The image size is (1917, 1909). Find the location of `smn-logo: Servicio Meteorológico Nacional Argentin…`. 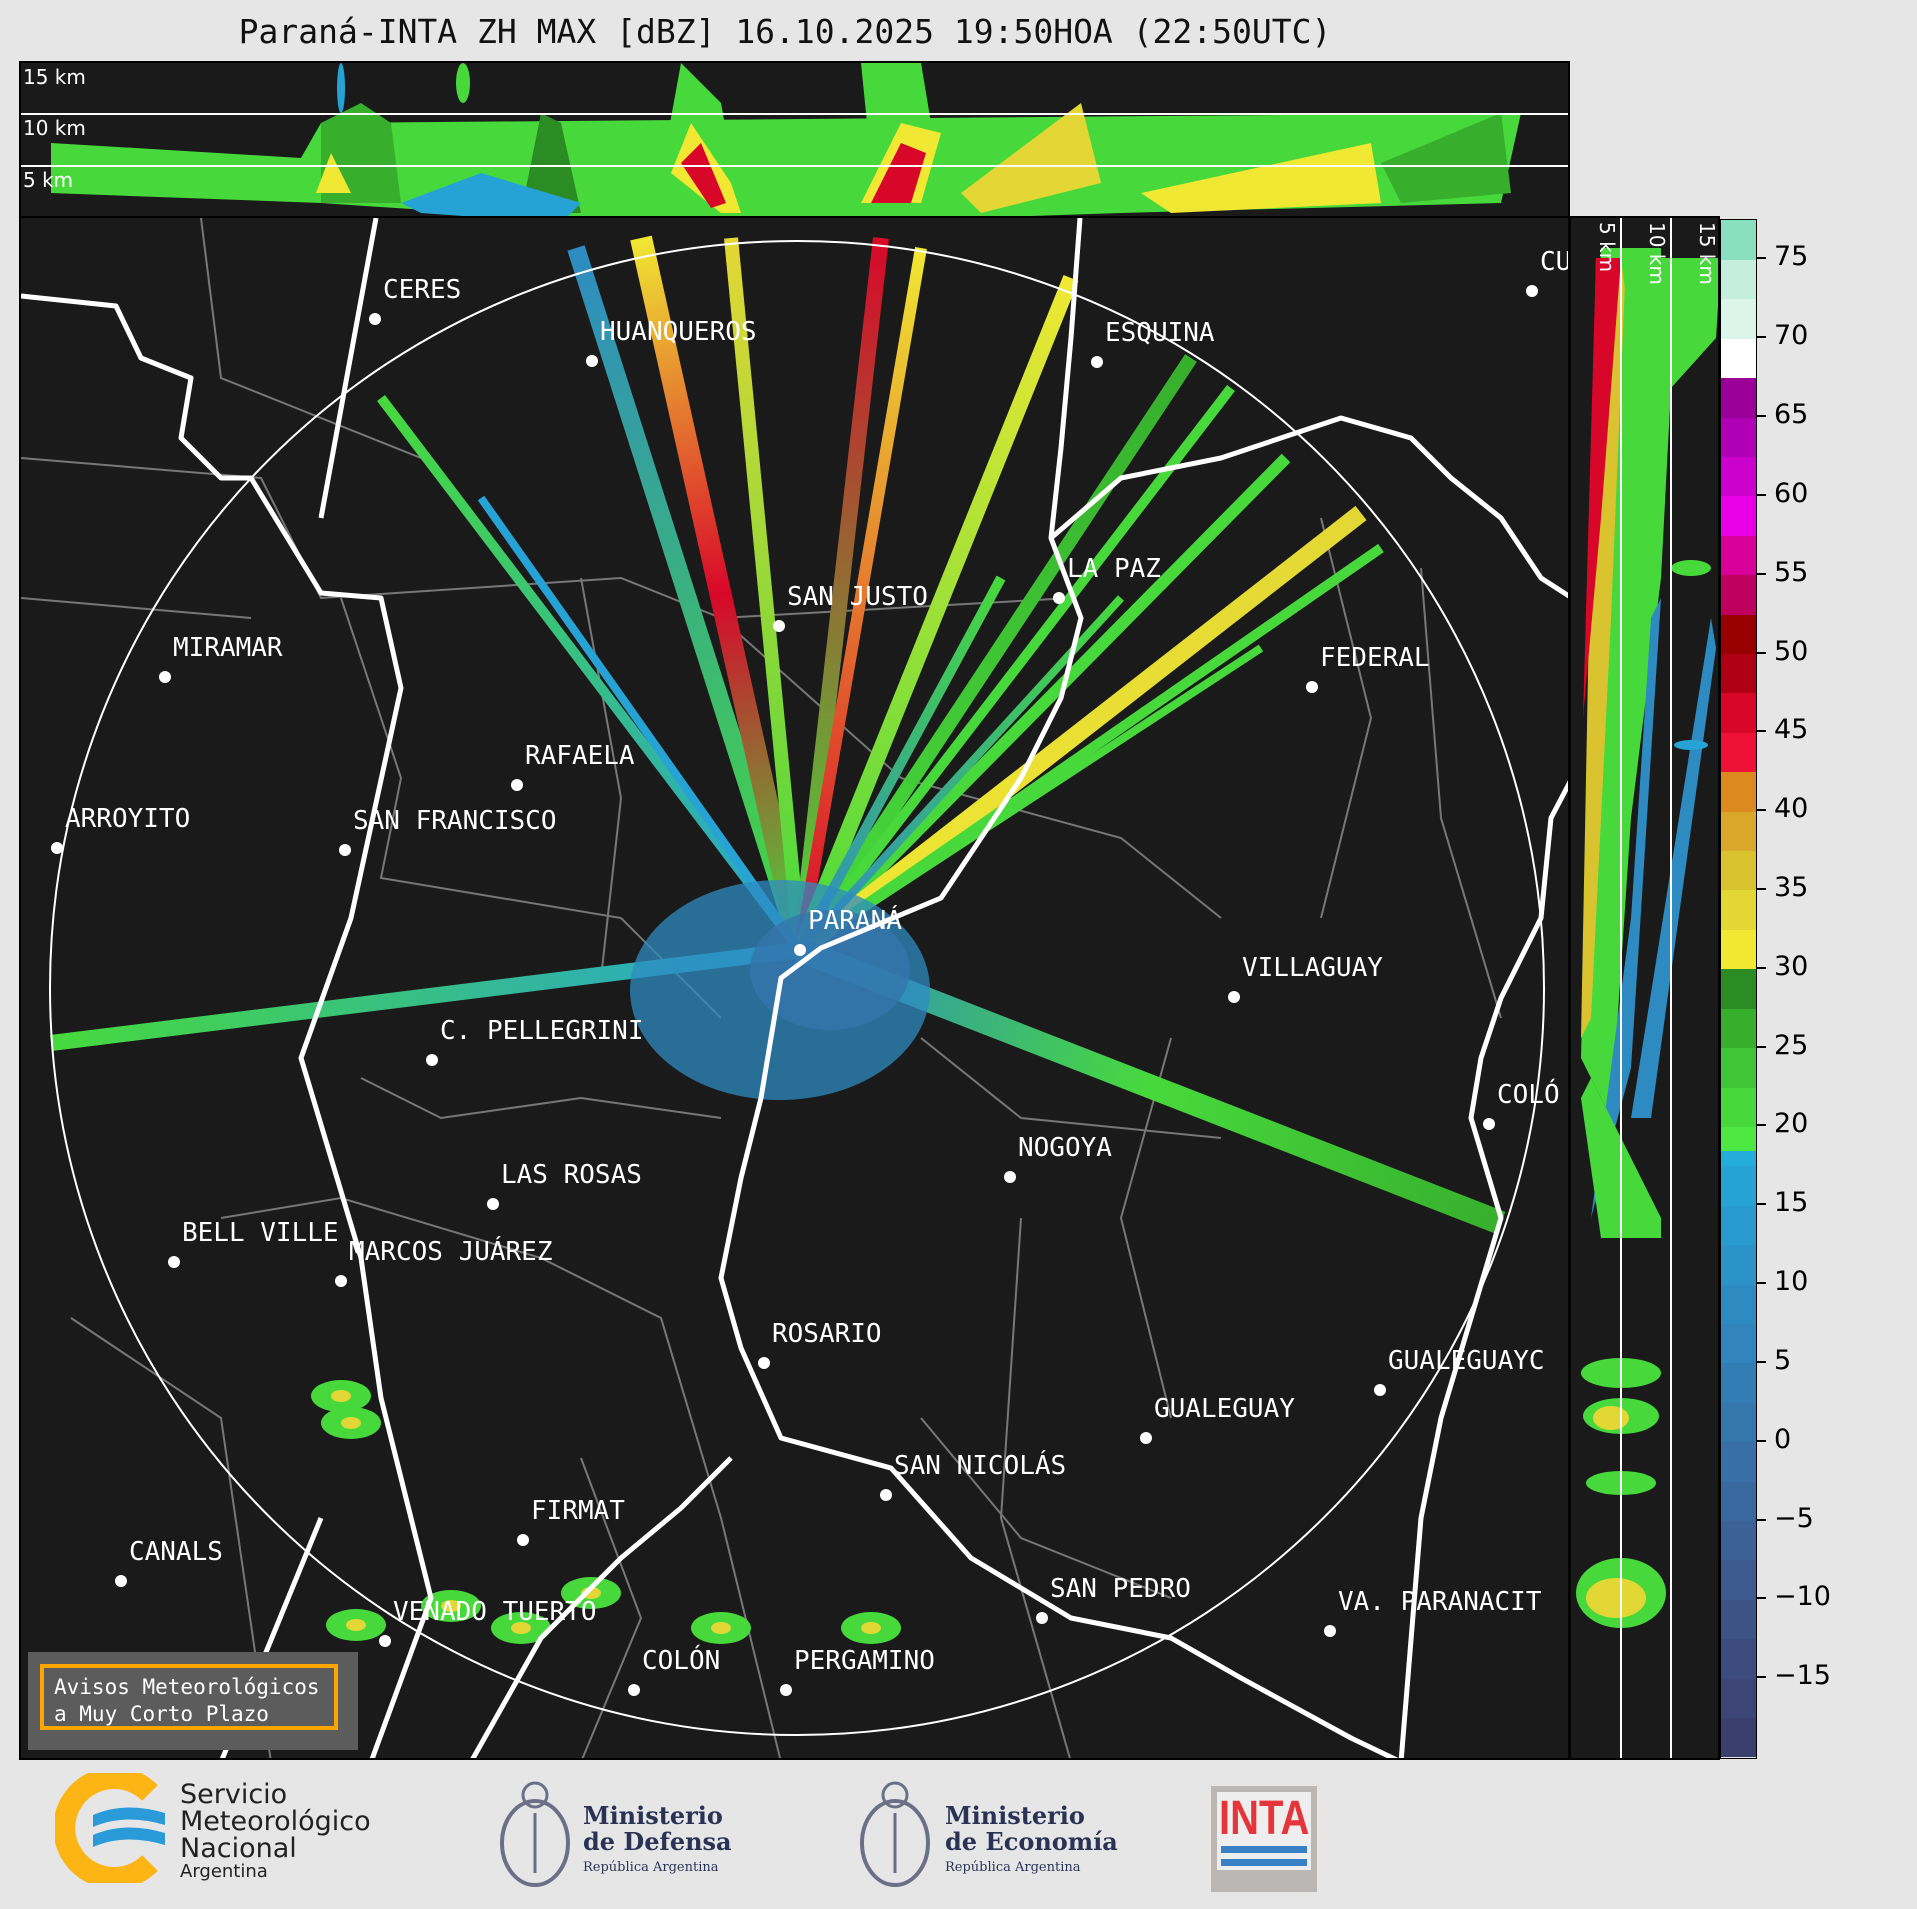

smn-logo: Servicio Meteorológico Nacional Argentin… is located at coordinates (212, 1828).